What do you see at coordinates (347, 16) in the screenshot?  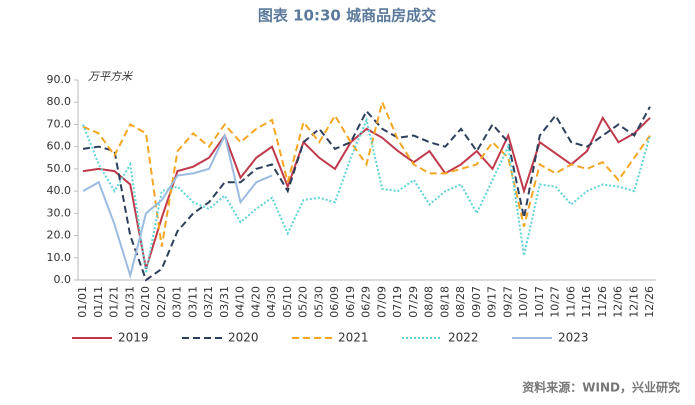 I see `chart-title: 图表 10:30 城商品房成交` at bounding box center [347, 16].